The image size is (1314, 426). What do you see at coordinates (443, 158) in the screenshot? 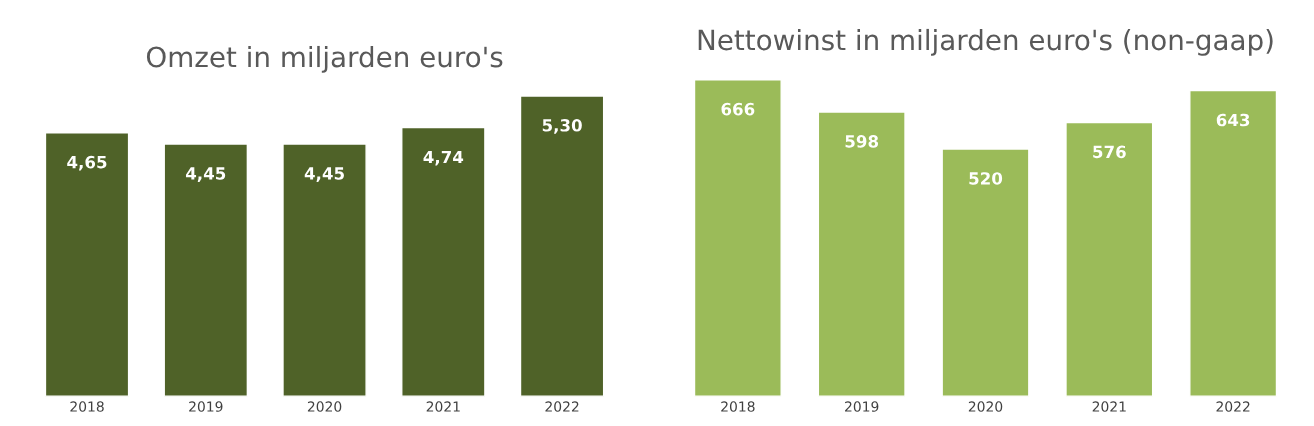
I see `data-label: 4,74` at bounding box center [443, 158].